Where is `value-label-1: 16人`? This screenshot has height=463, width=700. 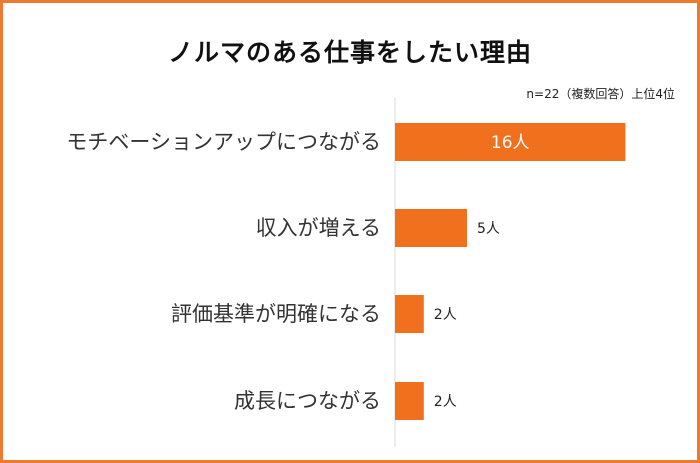
value-label-1: 16人 is located at coordinates (510, 143).